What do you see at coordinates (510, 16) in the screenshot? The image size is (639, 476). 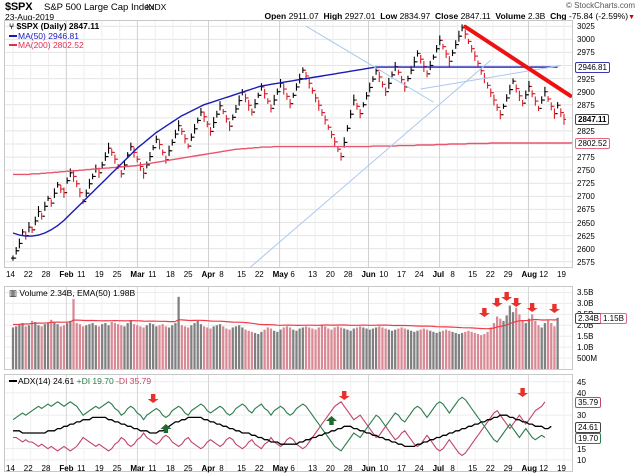 I see `volume-label: Volume` at bounding box center [510, 16].